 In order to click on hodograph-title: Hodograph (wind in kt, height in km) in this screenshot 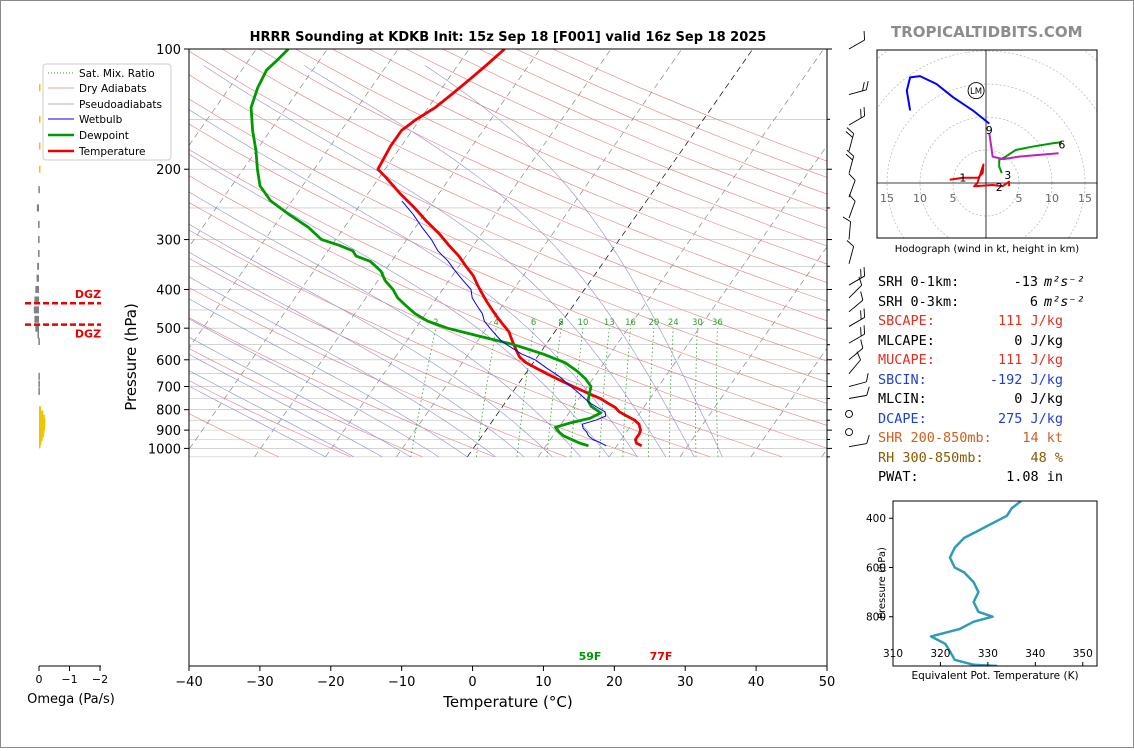, I will do `click(987, 249)`.